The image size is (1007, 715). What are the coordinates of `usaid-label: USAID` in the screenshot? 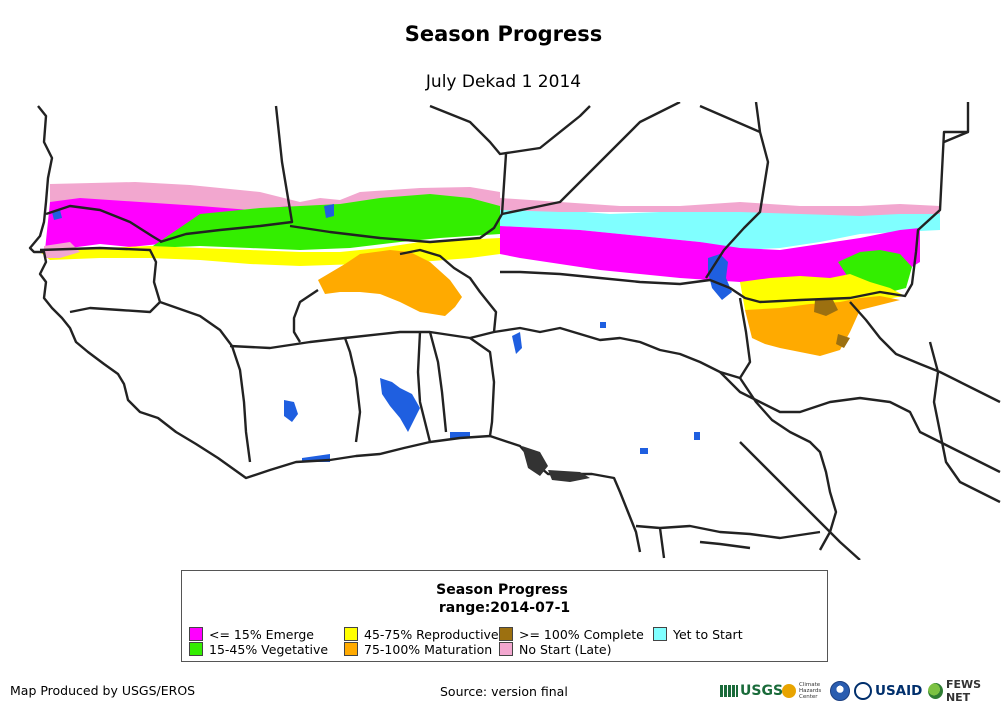 It's located at (899, 691).